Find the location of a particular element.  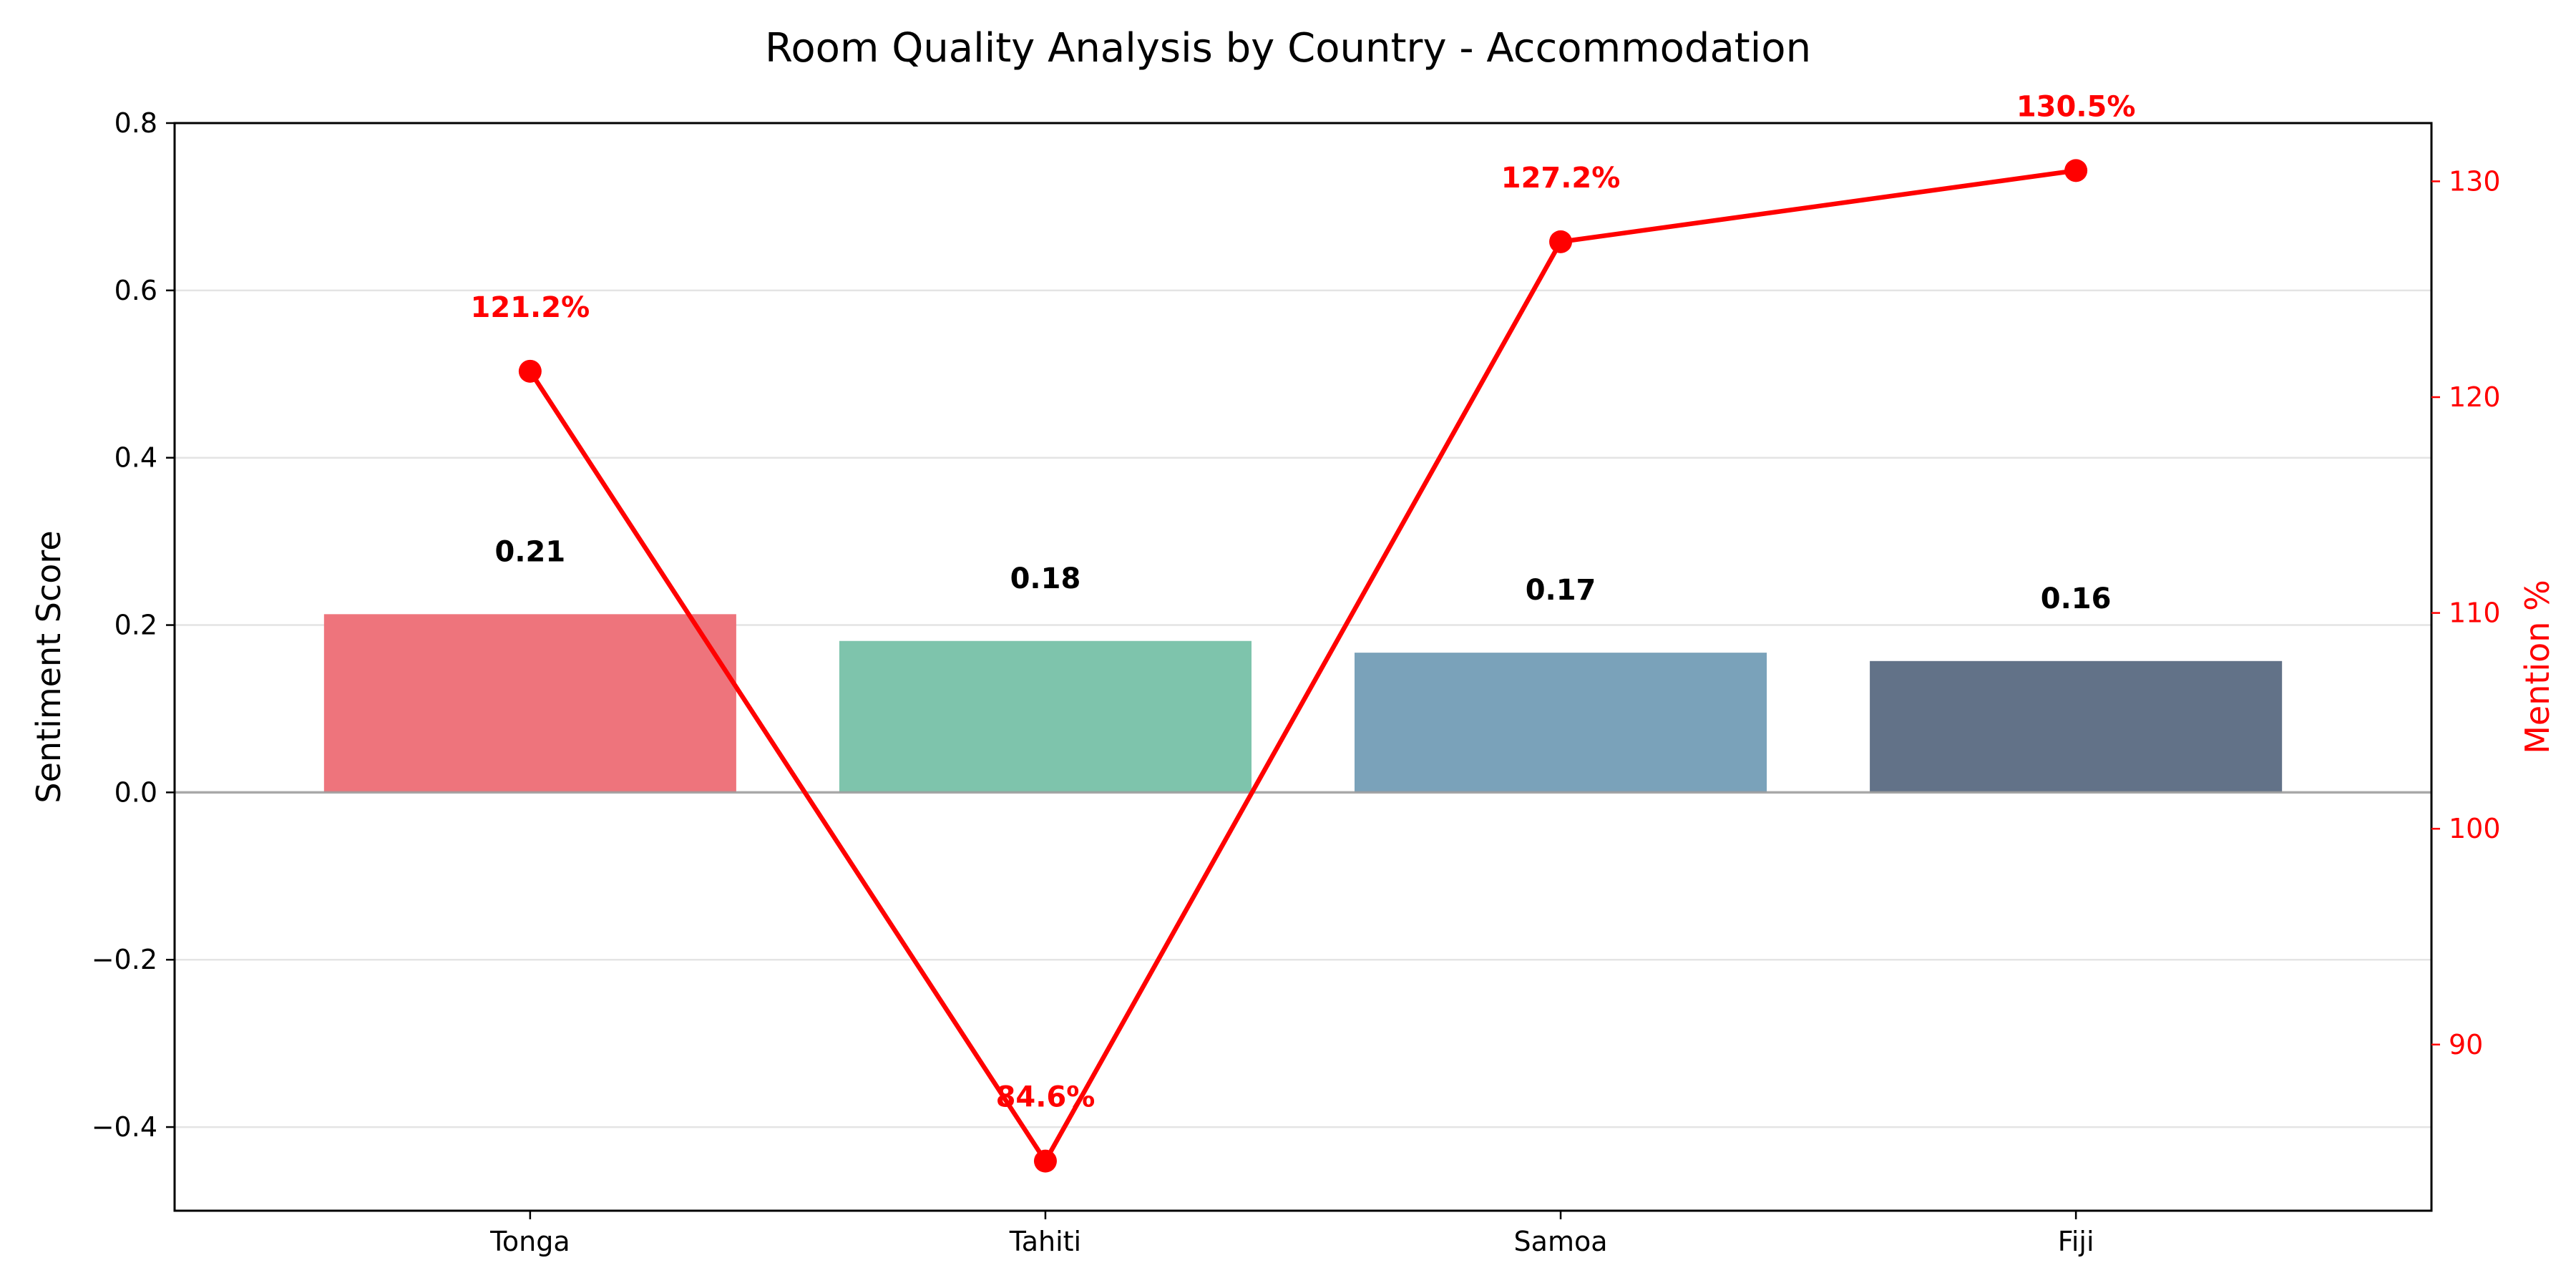

y-tick-label-left: 0.2 is located at coordinates (135, 625).